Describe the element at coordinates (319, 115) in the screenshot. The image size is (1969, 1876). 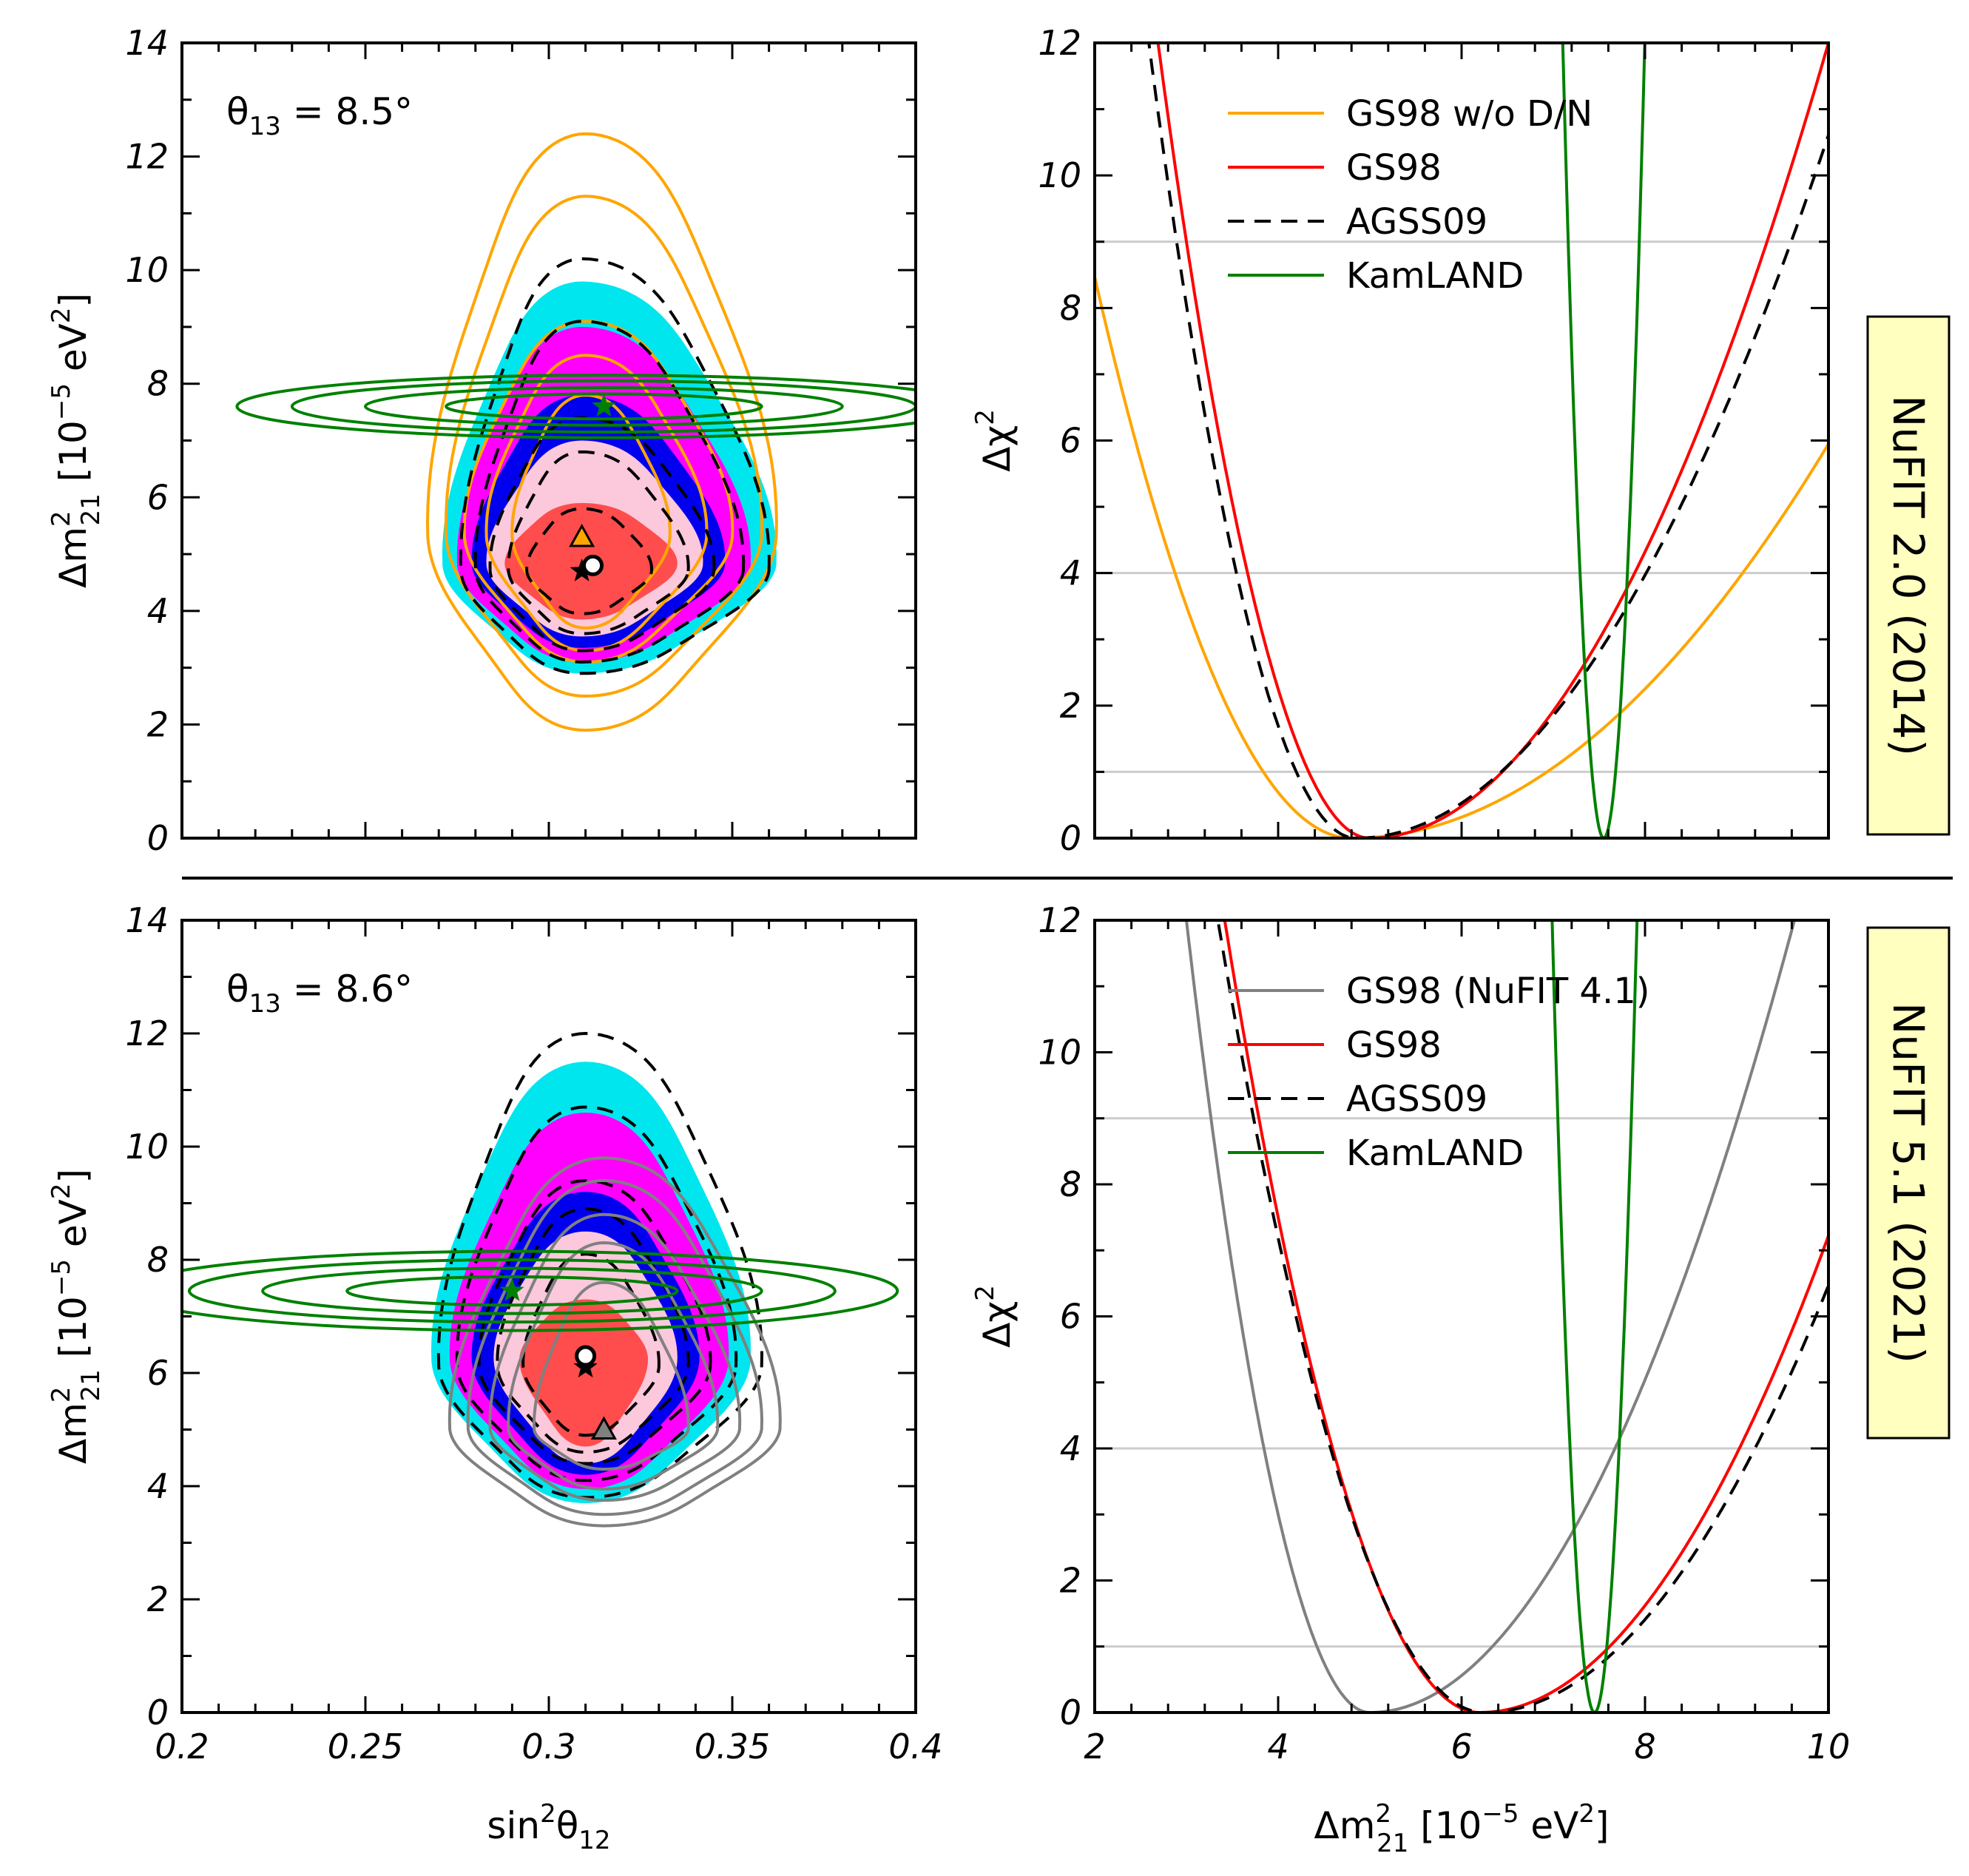
I see `theta13-annotation: θ13 = 8.5°` at that location.